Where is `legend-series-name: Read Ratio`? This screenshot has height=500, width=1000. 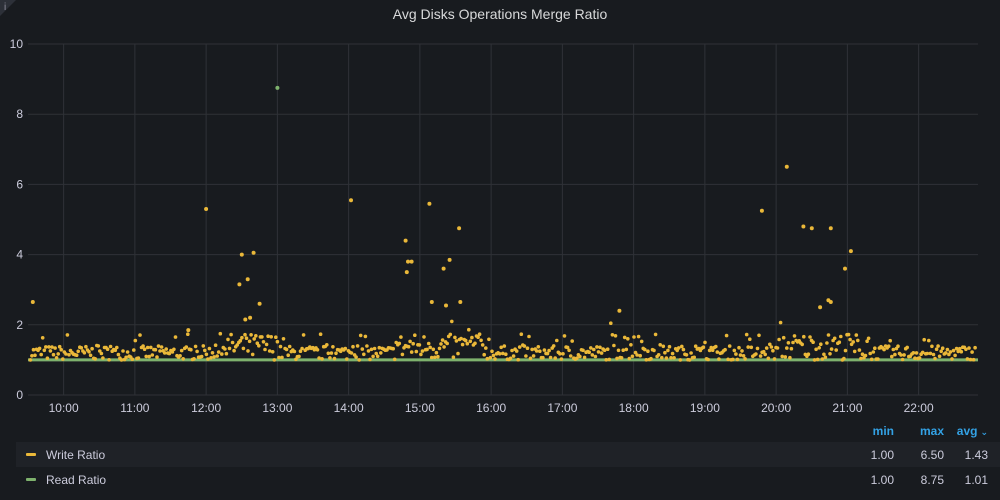 legend-series-name: Read Ratio is located at coordinates (76, 479).